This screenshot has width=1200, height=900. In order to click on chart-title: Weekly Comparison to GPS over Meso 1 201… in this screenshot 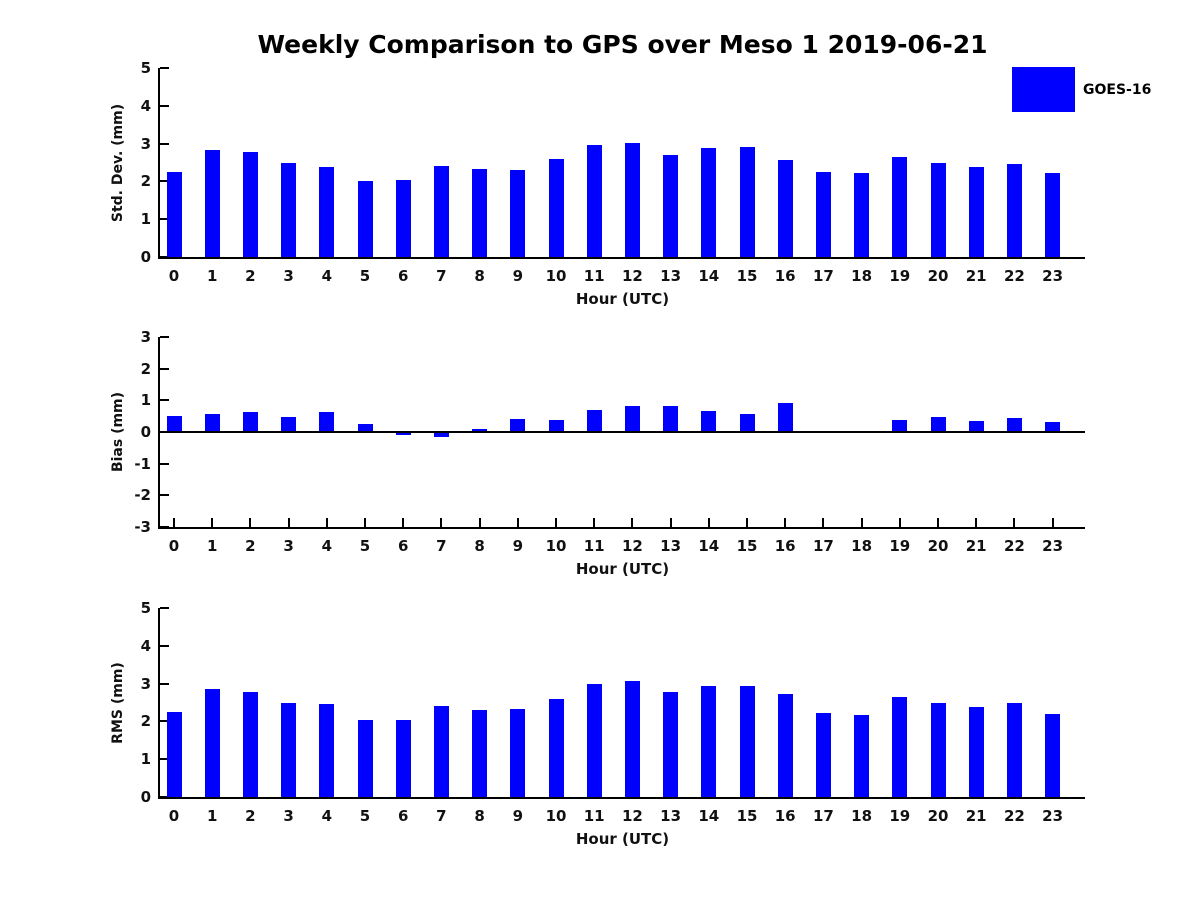, I will do `click(622, 44)`.